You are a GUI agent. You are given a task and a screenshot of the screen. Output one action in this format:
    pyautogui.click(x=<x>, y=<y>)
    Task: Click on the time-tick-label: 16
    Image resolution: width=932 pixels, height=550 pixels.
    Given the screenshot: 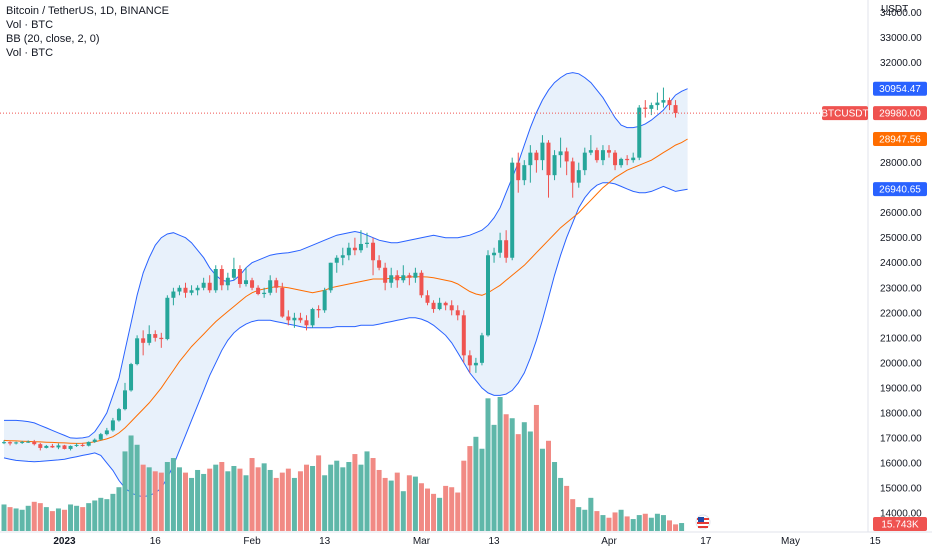 What is the action you would take?
    pyautogui.click(x=156, y=541)
    